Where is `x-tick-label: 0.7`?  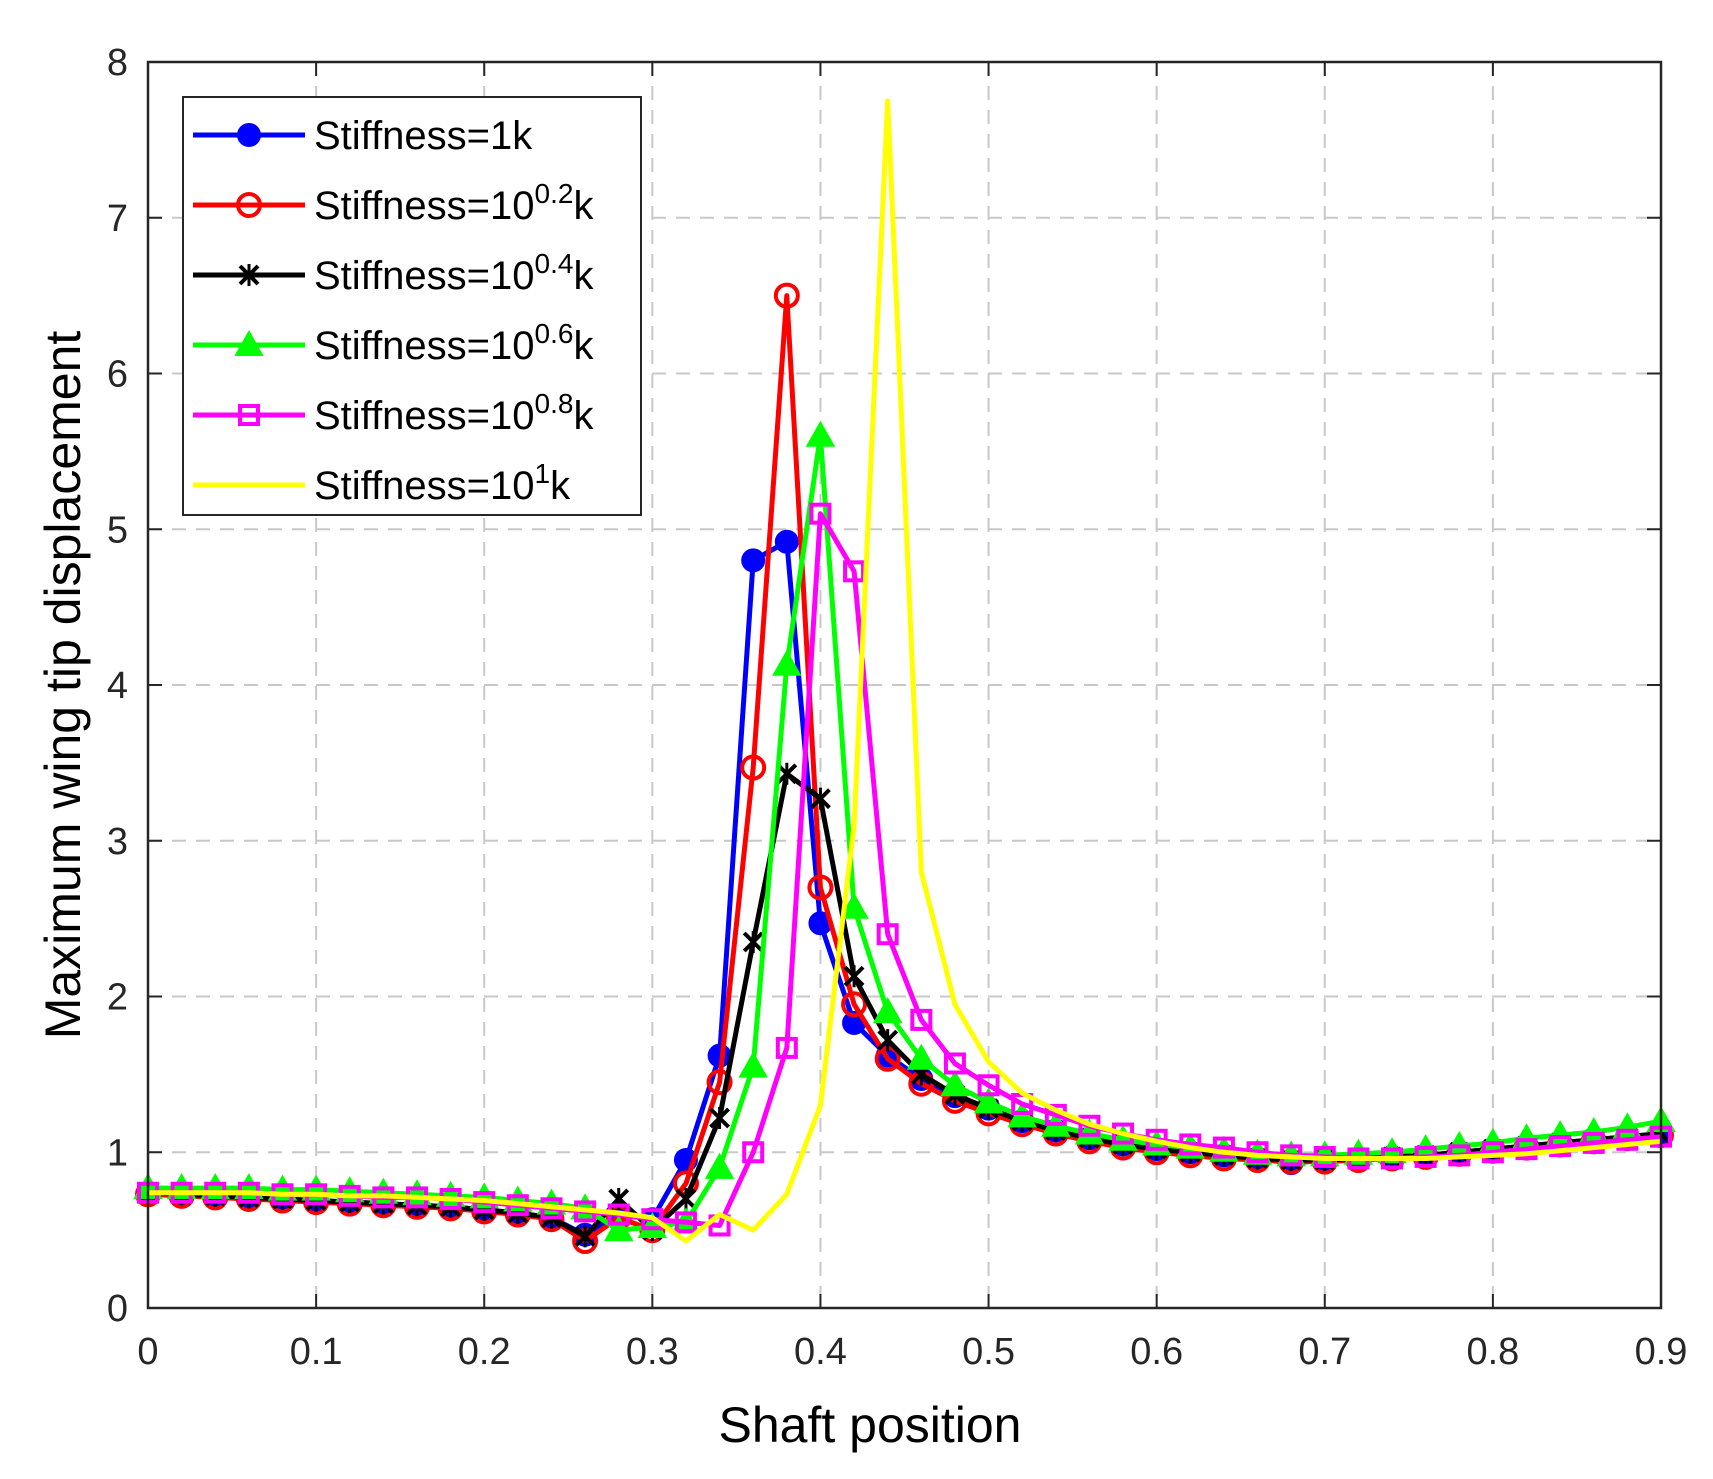
x-tick-label: 0.7 is located at coordinates (1324, 1352).